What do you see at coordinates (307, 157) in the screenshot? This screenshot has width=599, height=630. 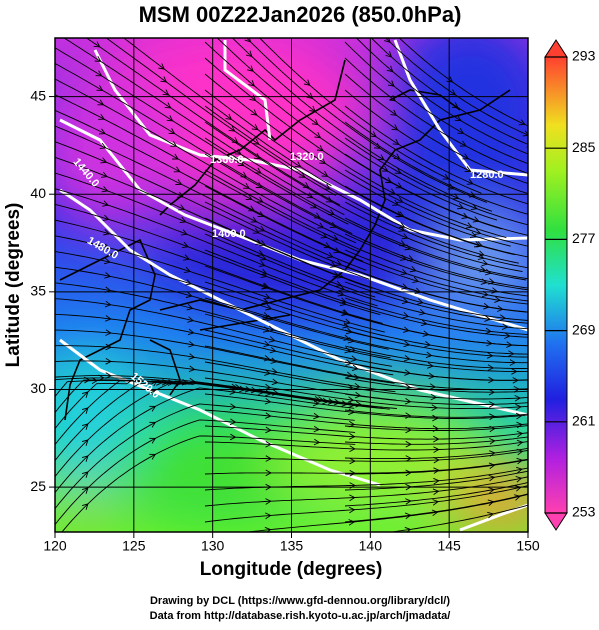 I see `contour-label: 1320.0` at bounding box center [307, 157].